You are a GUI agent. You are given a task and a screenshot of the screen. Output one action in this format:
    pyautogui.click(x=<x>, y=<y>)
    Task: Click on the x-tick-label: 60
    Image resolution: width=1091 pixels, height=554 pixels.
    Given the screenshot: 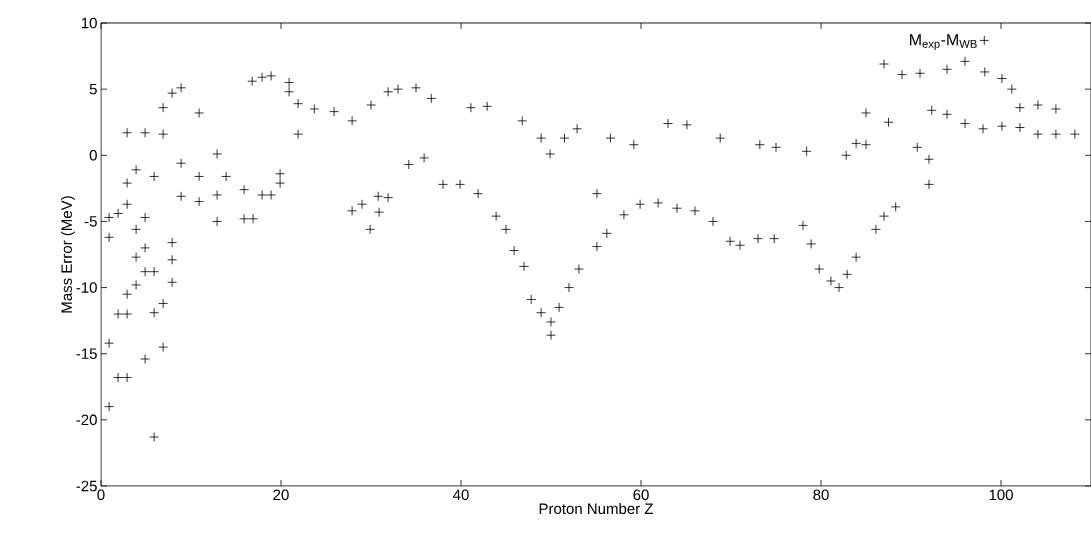 What is the action you would take?
    pyautogui.click(x=641, y=495)
    